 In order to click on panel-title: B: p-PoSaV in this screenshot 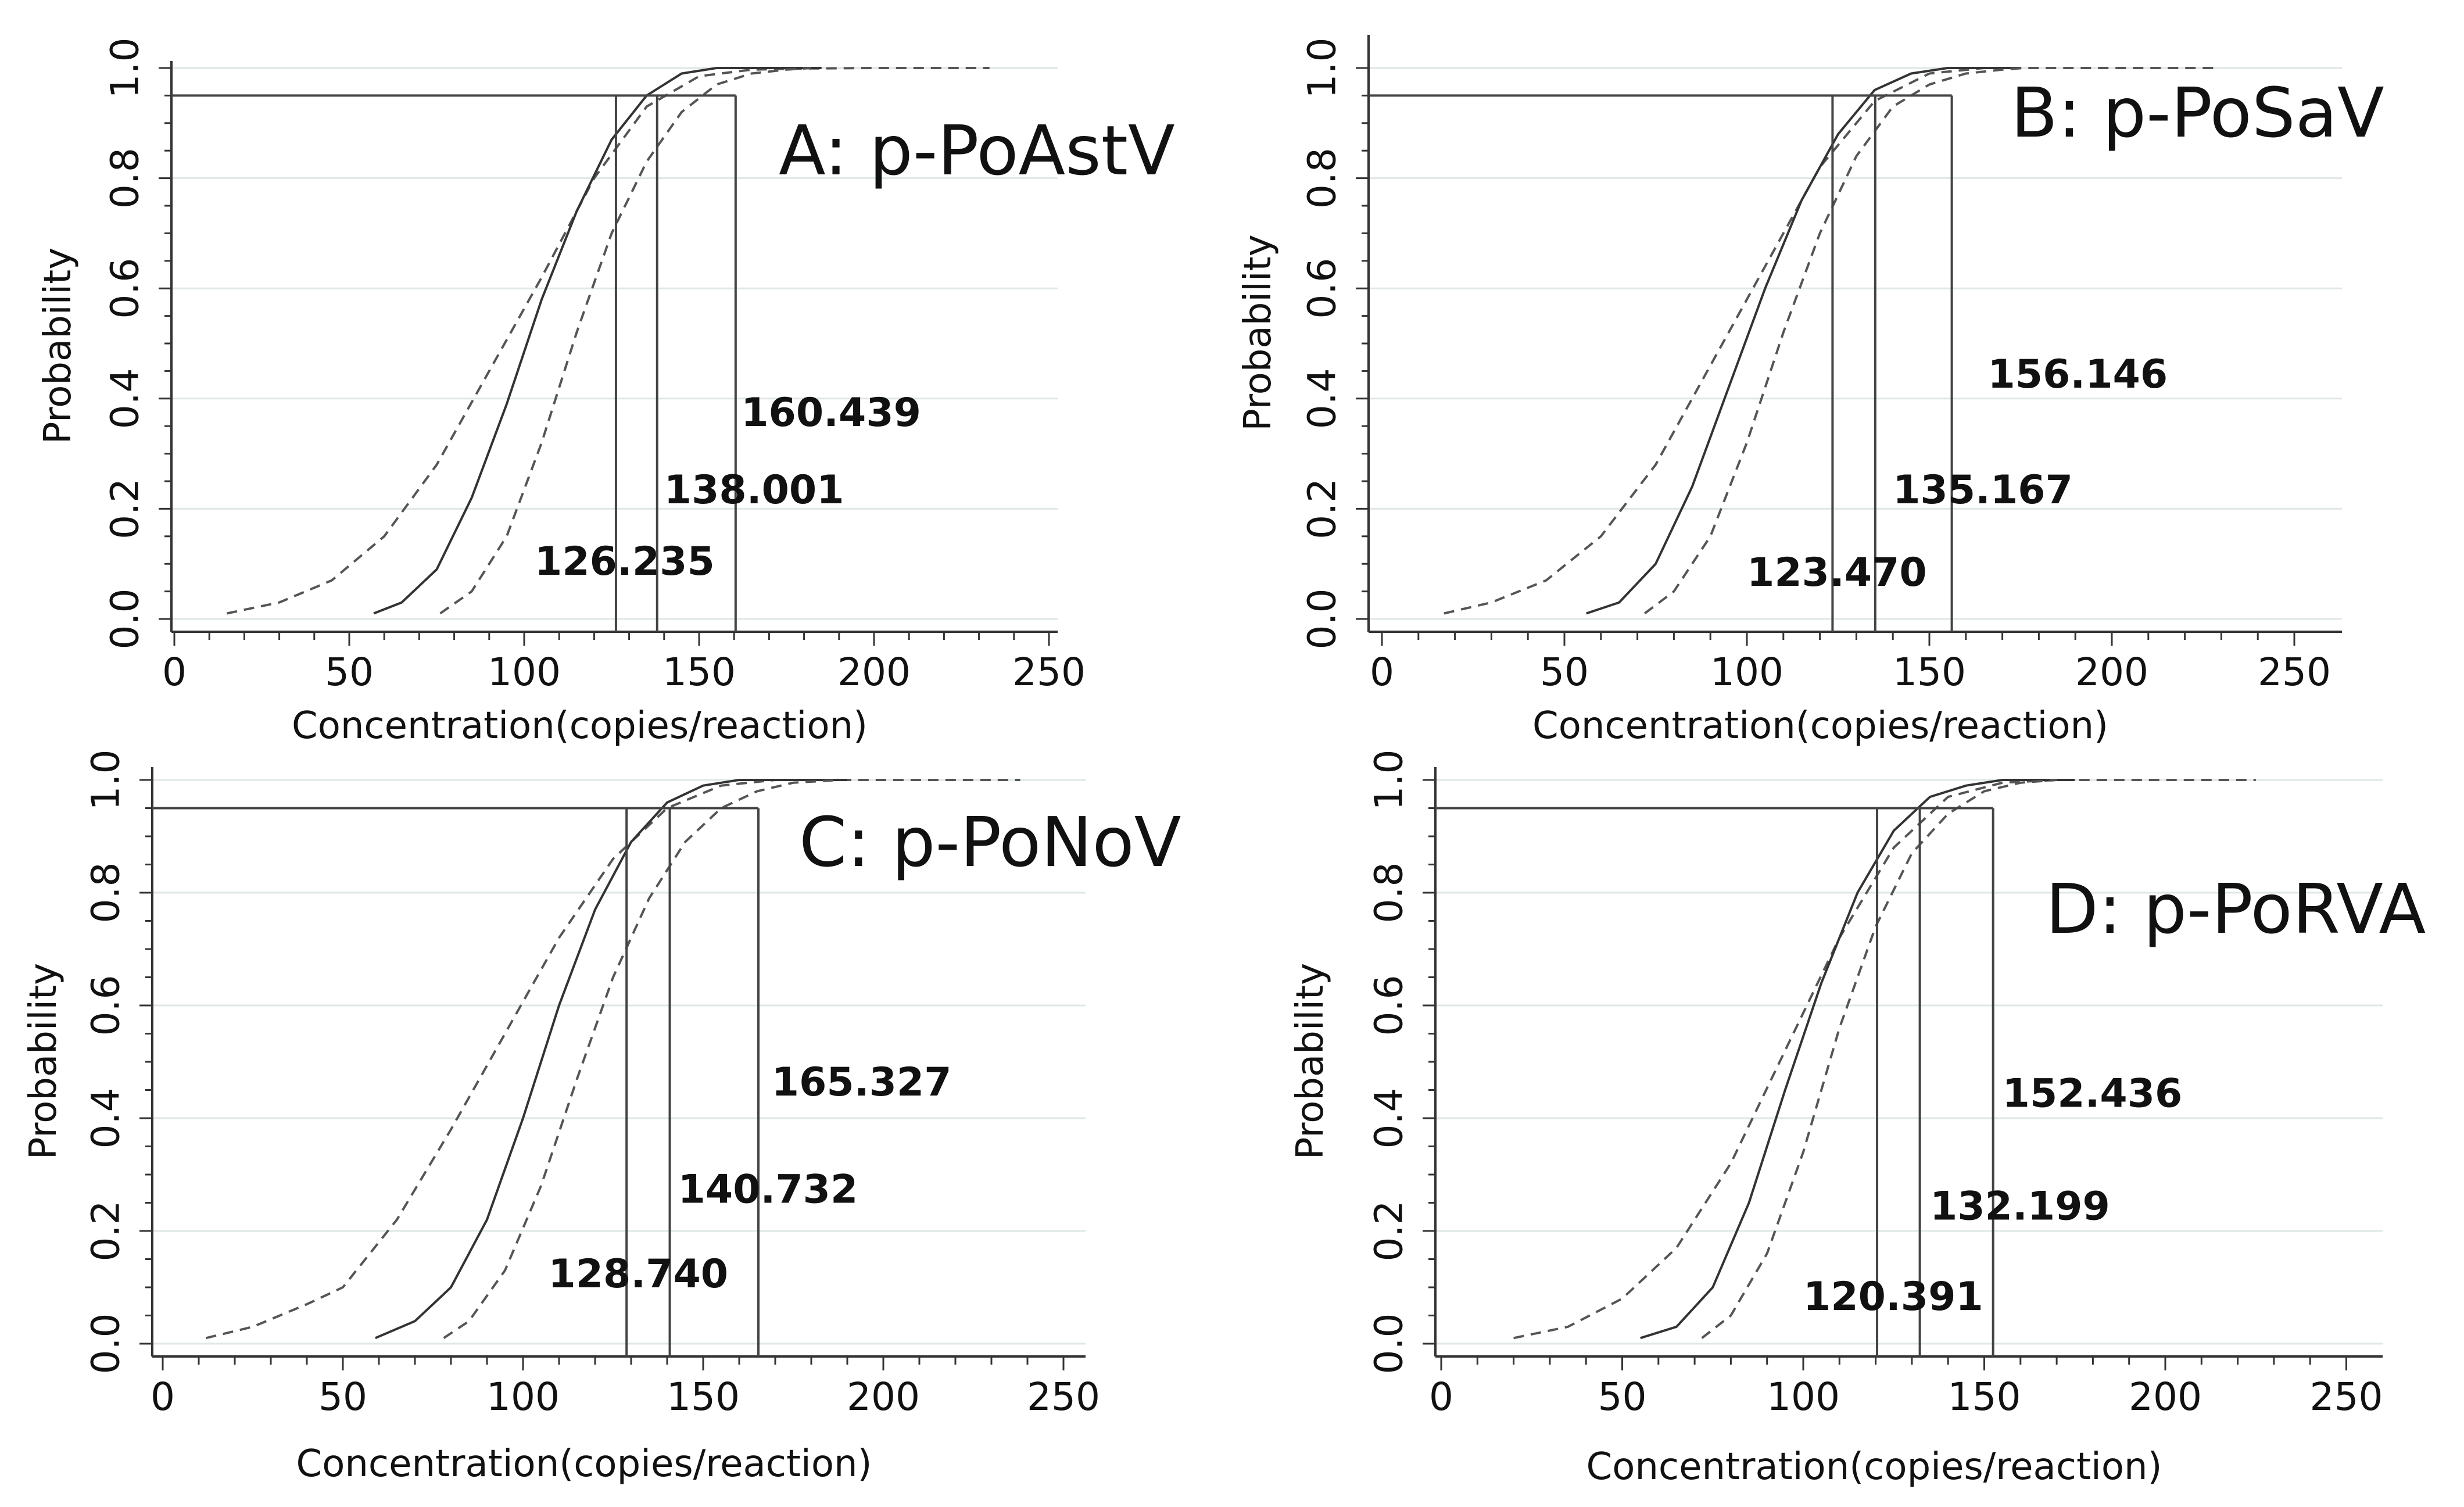, I will do `click(2197, 113)`.